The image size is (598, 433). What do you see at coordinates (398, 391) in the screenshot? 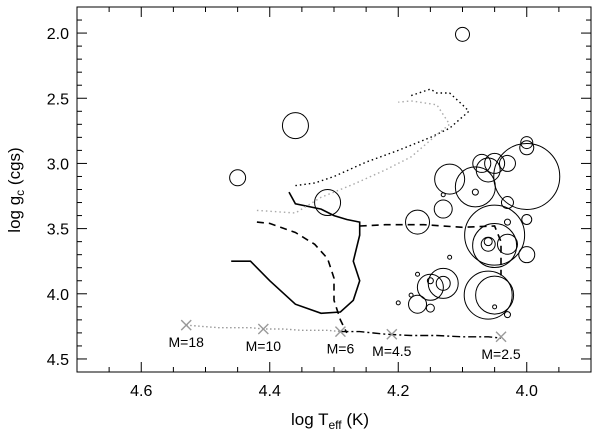
I see `x-tick-label: 4.2` at bounding box center [398, 391].